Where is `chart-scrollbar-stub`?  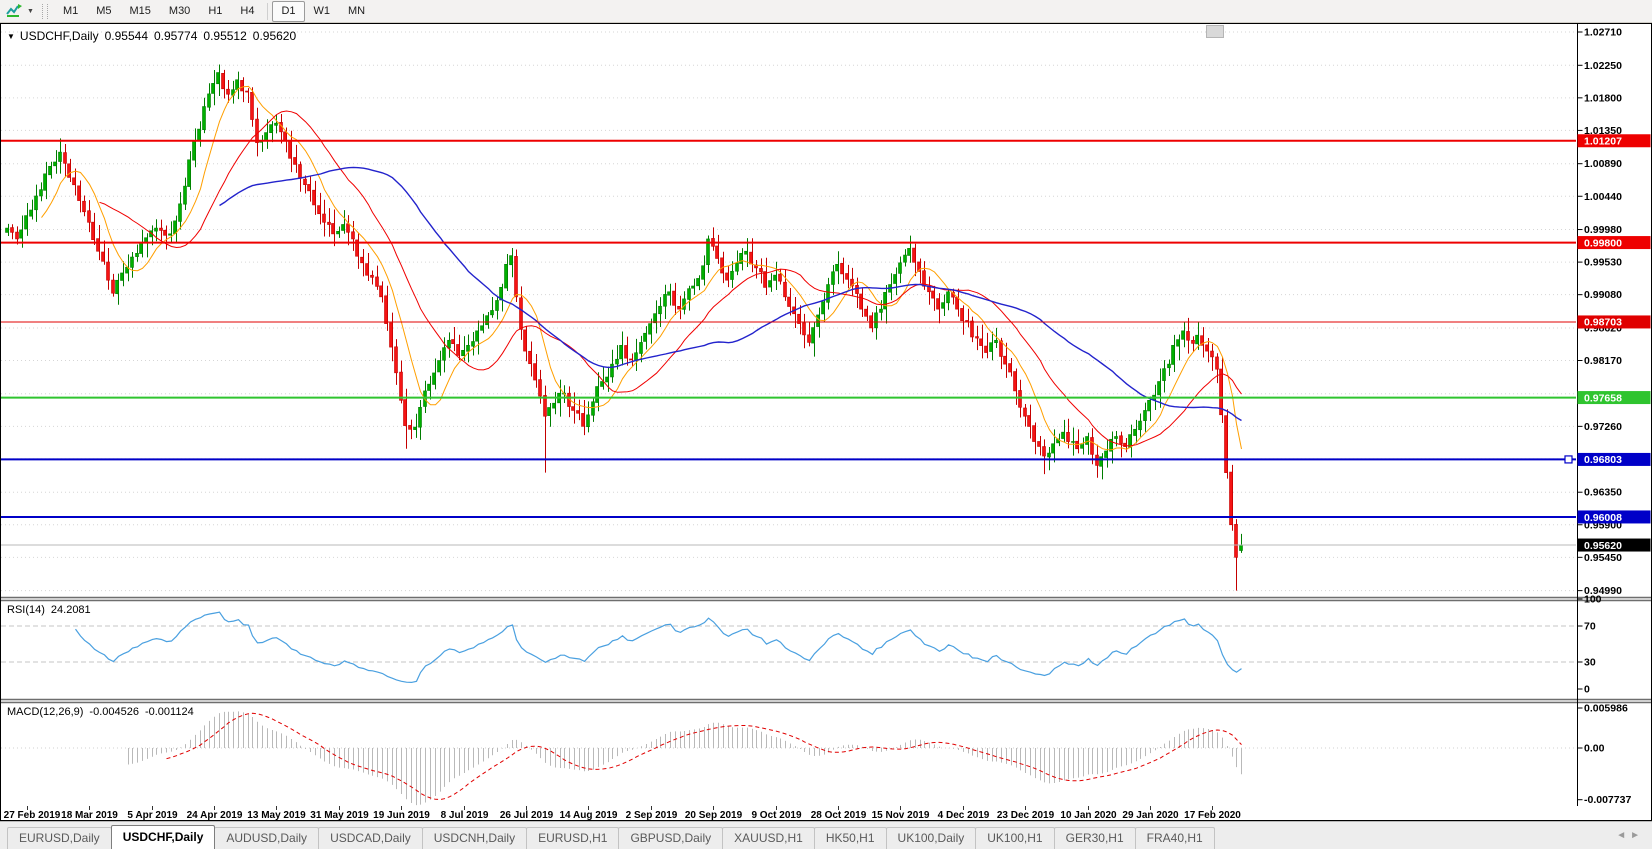 chart-scrollbar-stub is located at coordinates (1215, 31).